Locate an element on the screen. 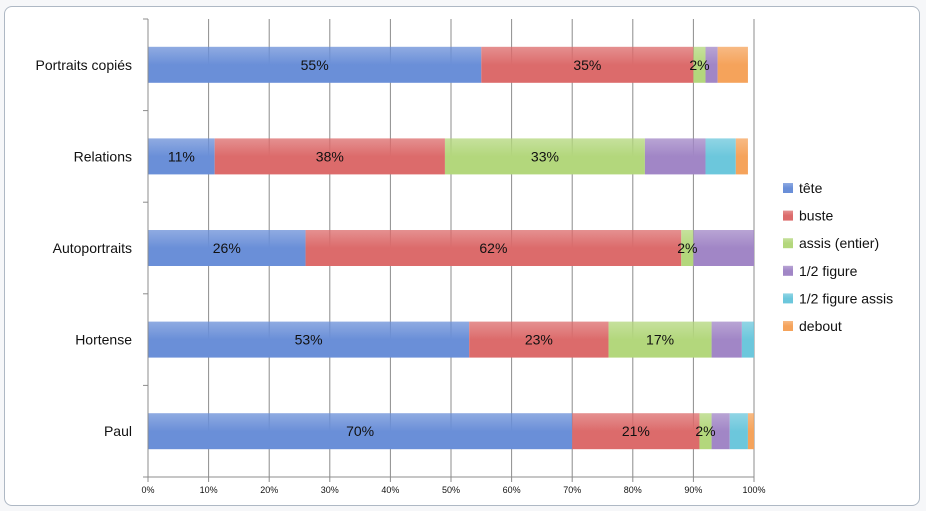 This screenshot has width=926, height=511. legend-label: buste is located at coordinates (816, 216).